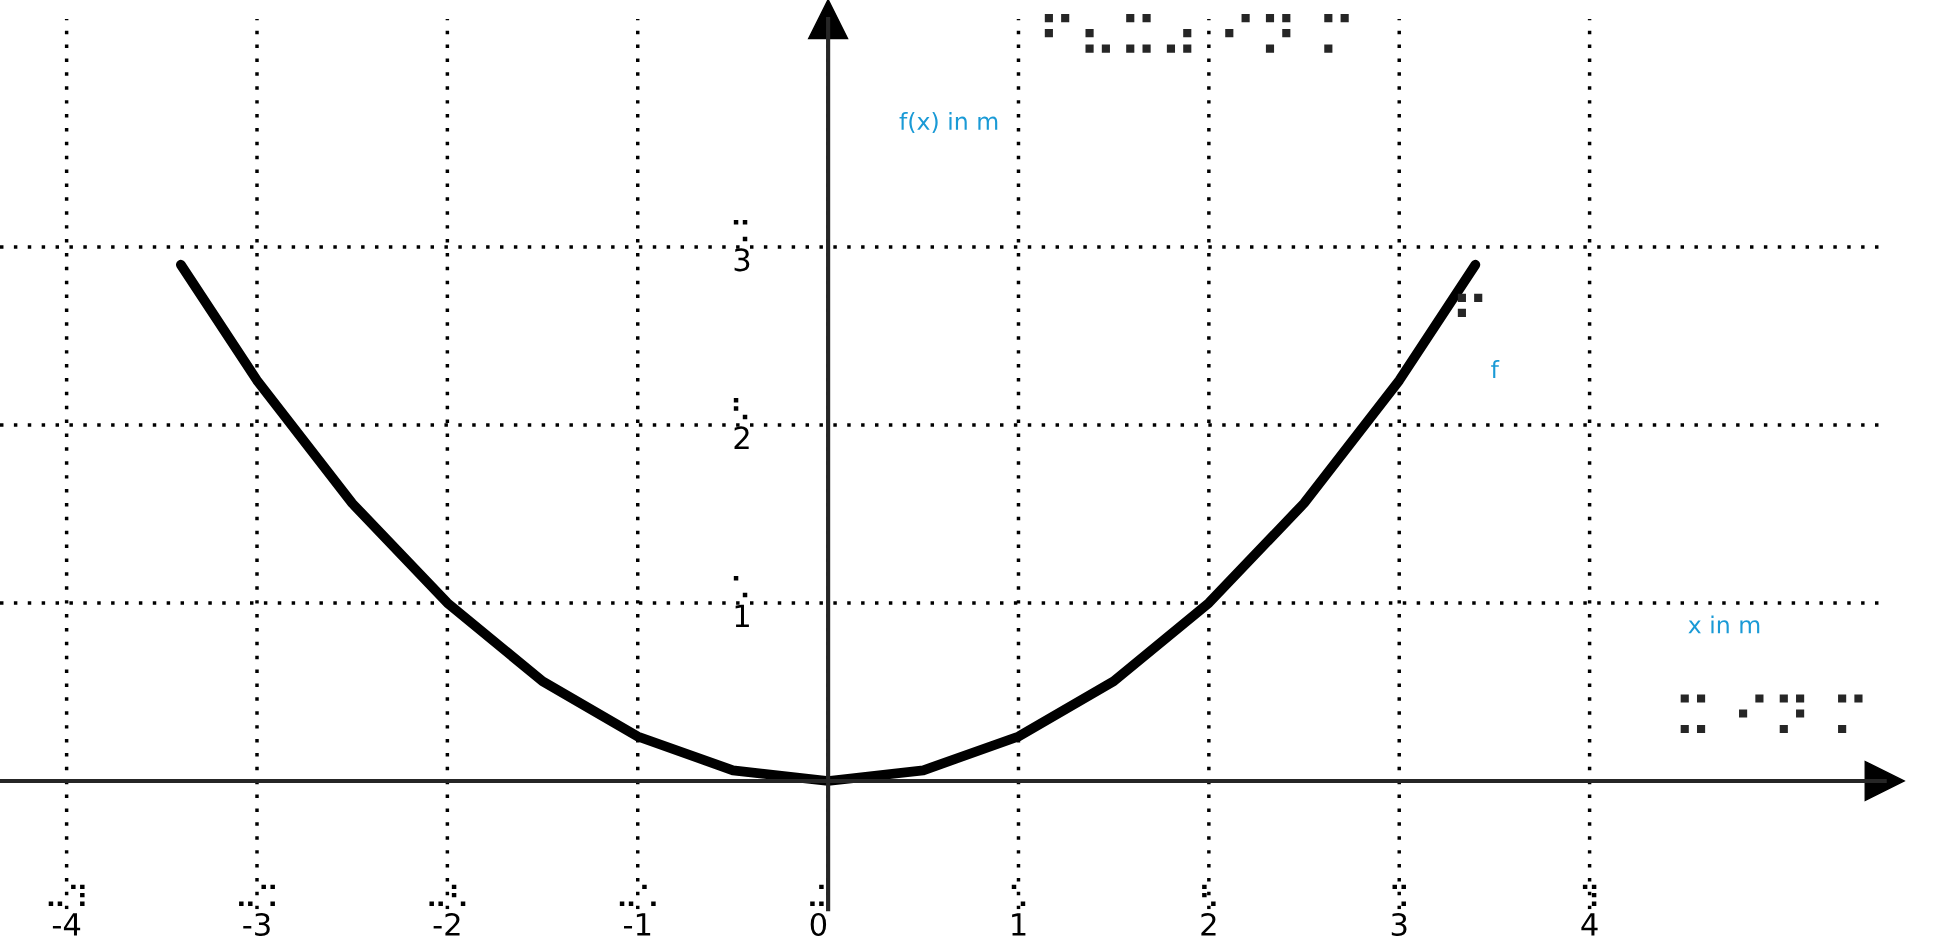 Image resolution: width=1933 pixels, height=952 pixels. I want to click on chart-title: ⠋⠦⠭⠴ ⠊⠝ ⠍, so click(1196, 33).